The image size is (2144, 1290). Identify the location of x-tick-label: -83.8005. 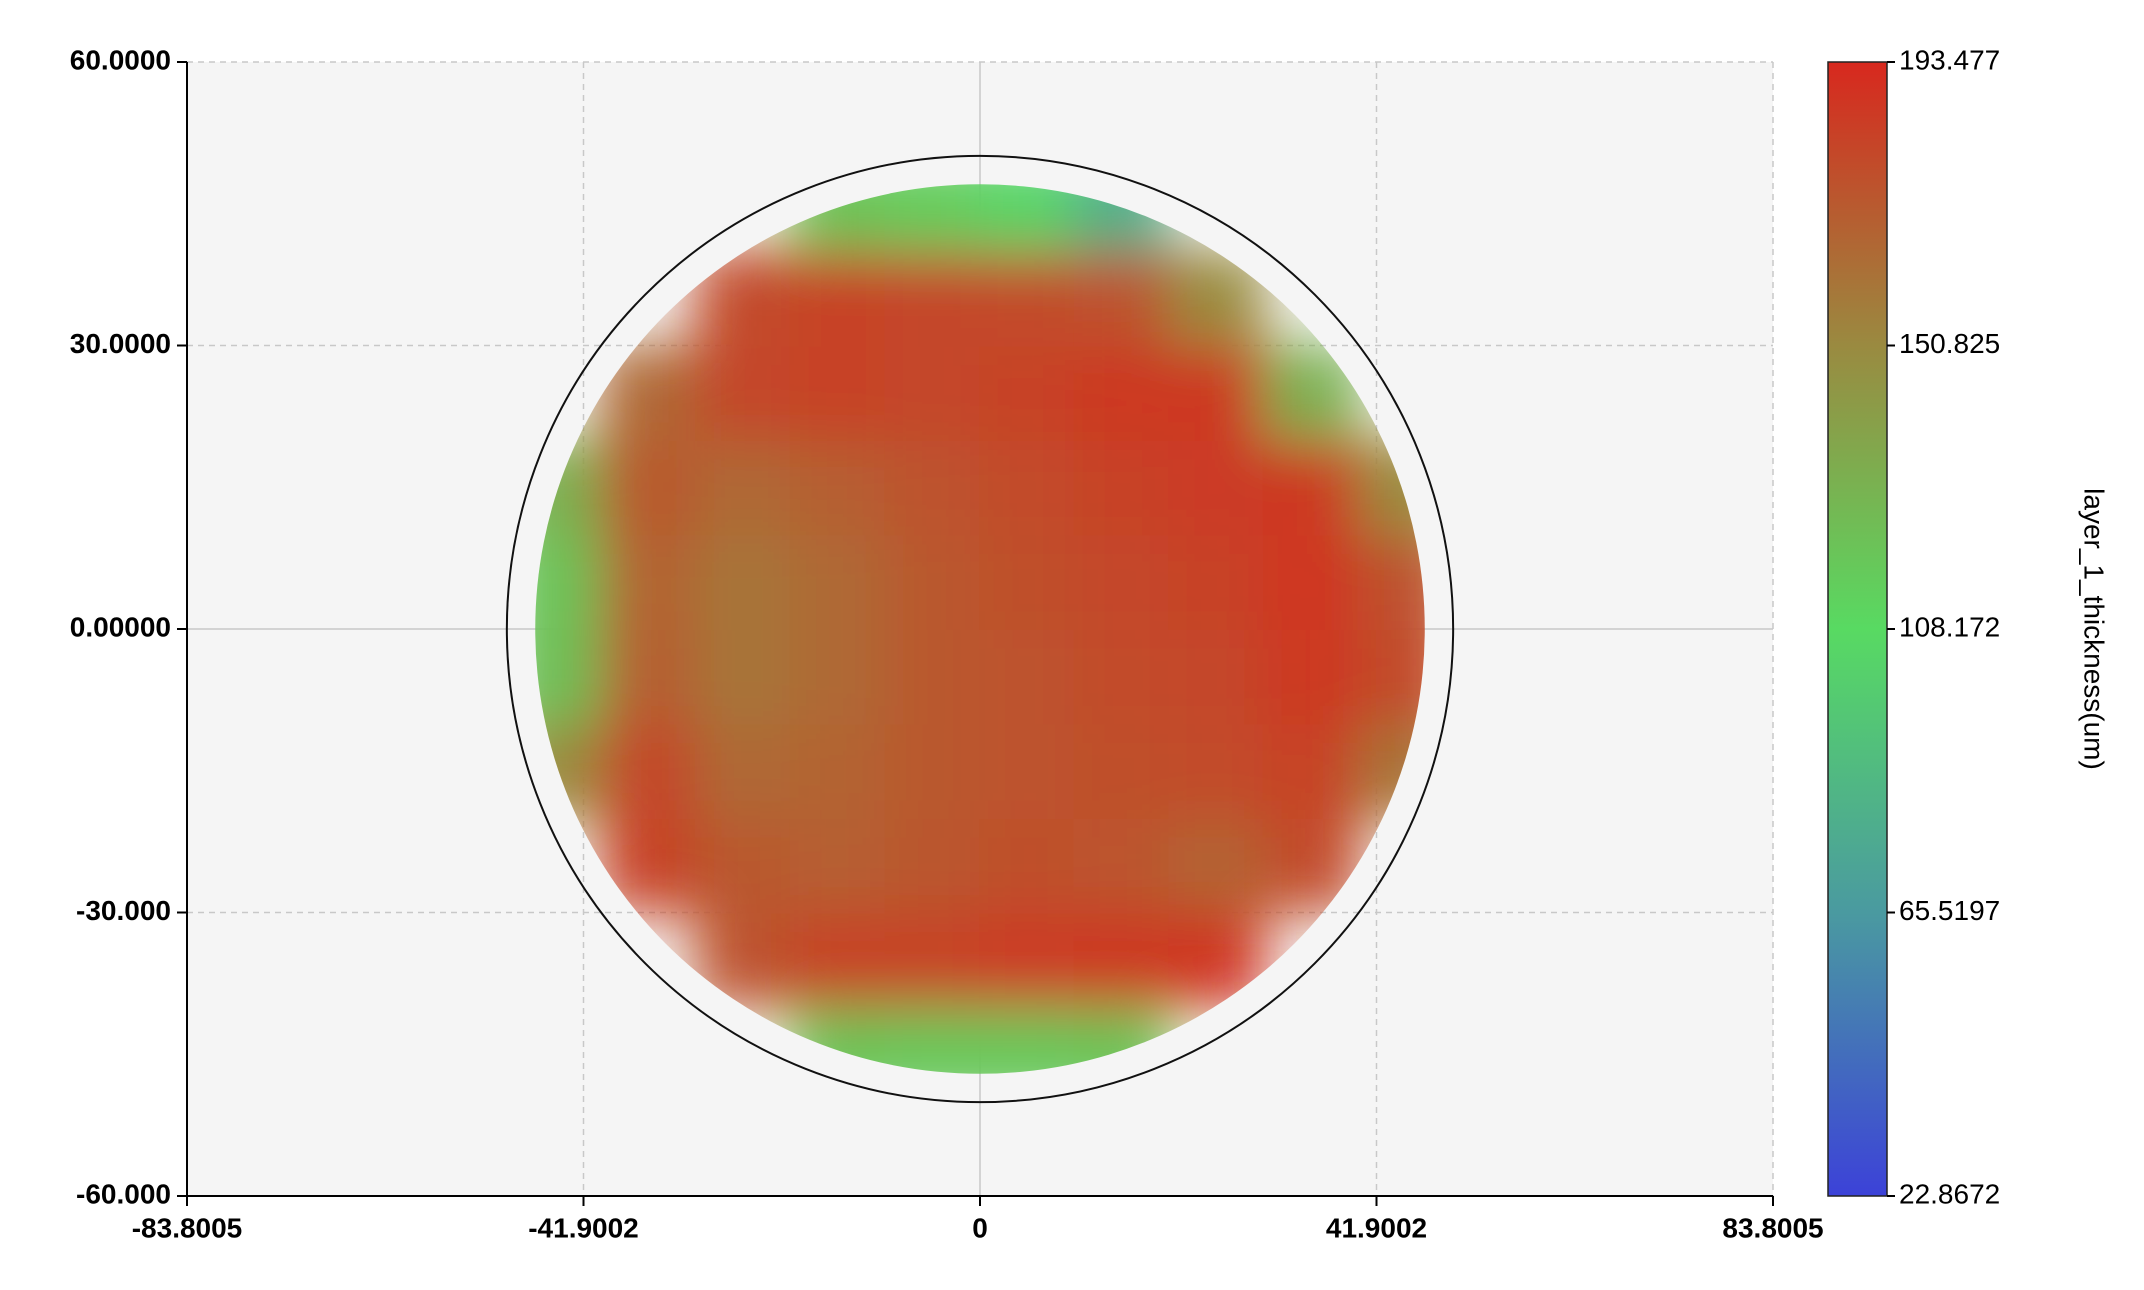
(187, 1227).